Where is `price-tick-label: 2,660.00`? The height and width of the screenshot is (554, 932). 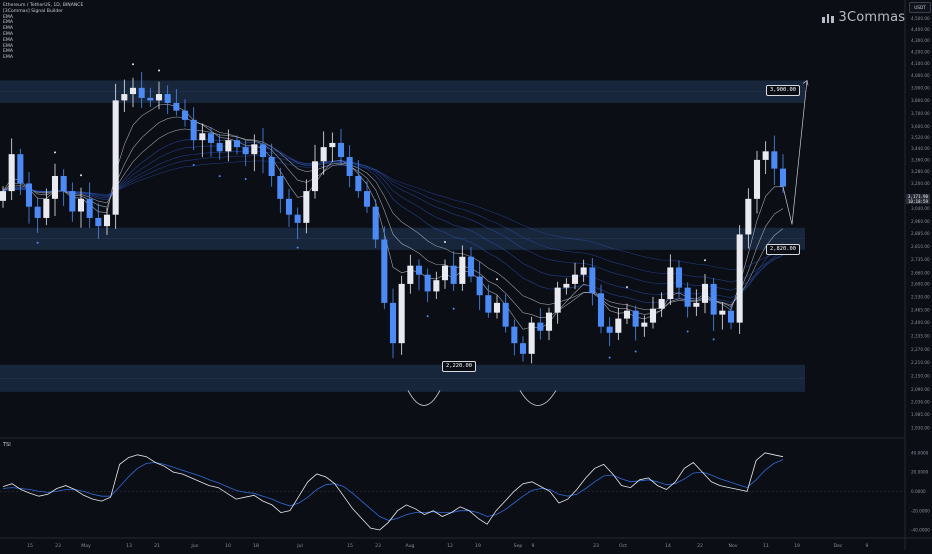
price-tick-label: 2,660.00 is located at coordinates (920, 272).